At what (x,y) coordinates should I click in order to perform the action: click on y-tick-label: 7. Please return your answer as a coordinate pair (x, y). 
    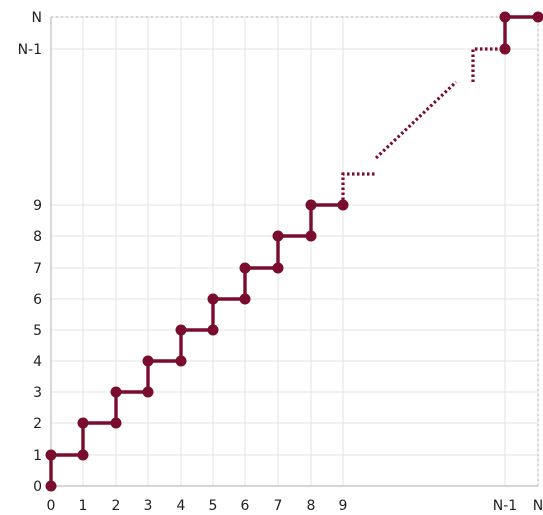
    Looking at the image, I should click on (37, 269).